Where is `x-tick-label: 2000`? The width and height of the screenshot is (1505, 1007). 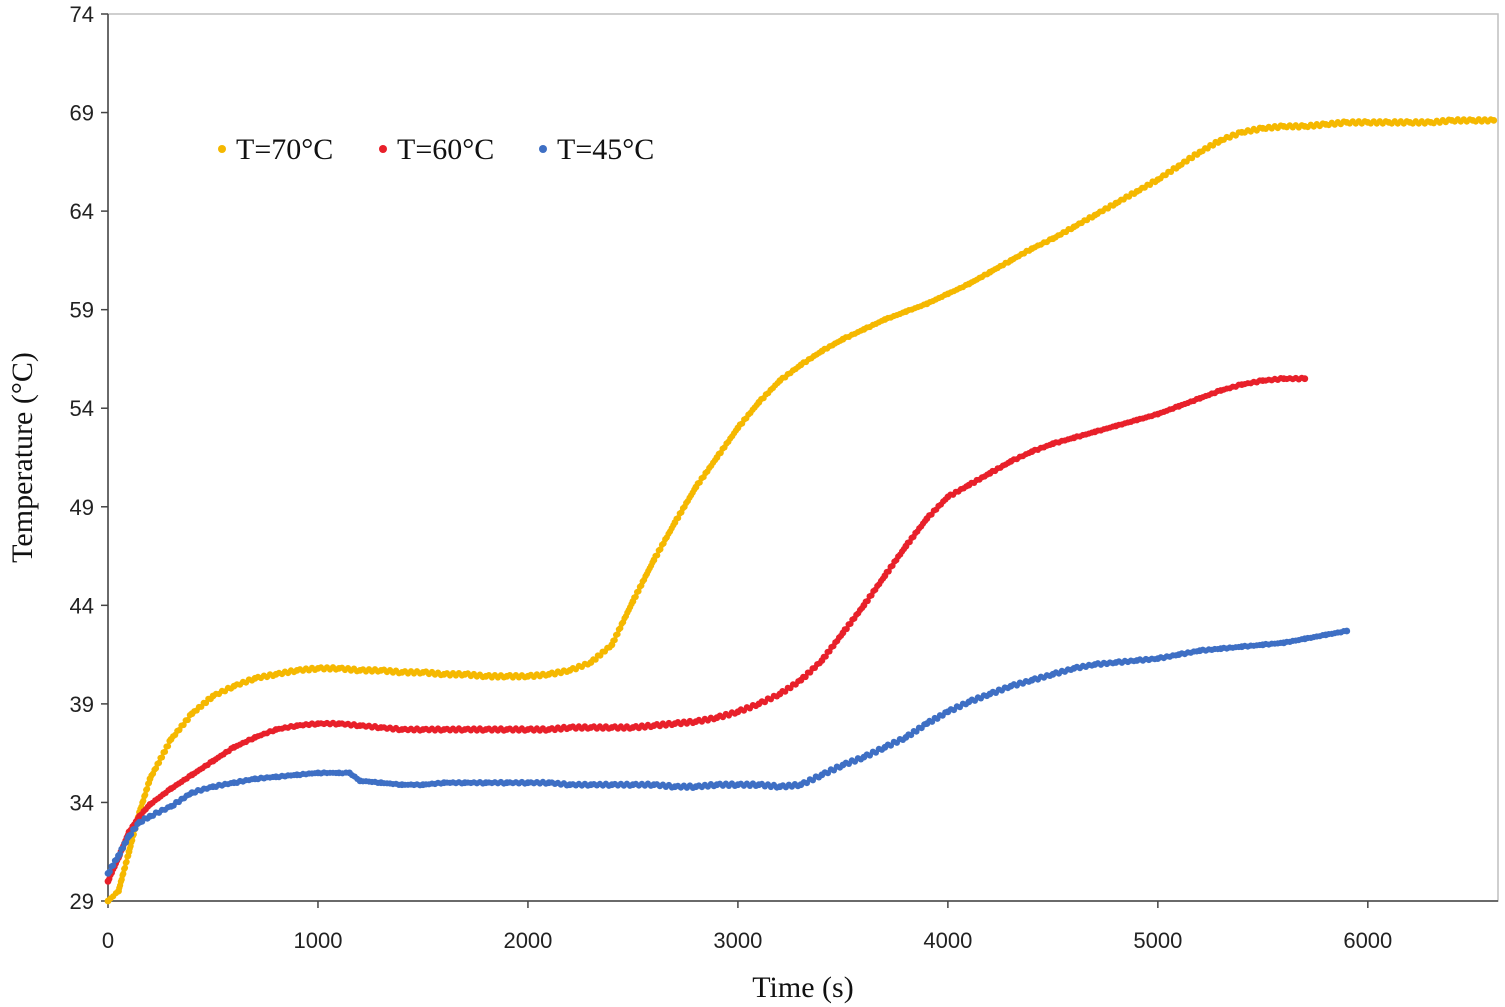
x-tick-label: 2000 is located at coordinates (527, 940).